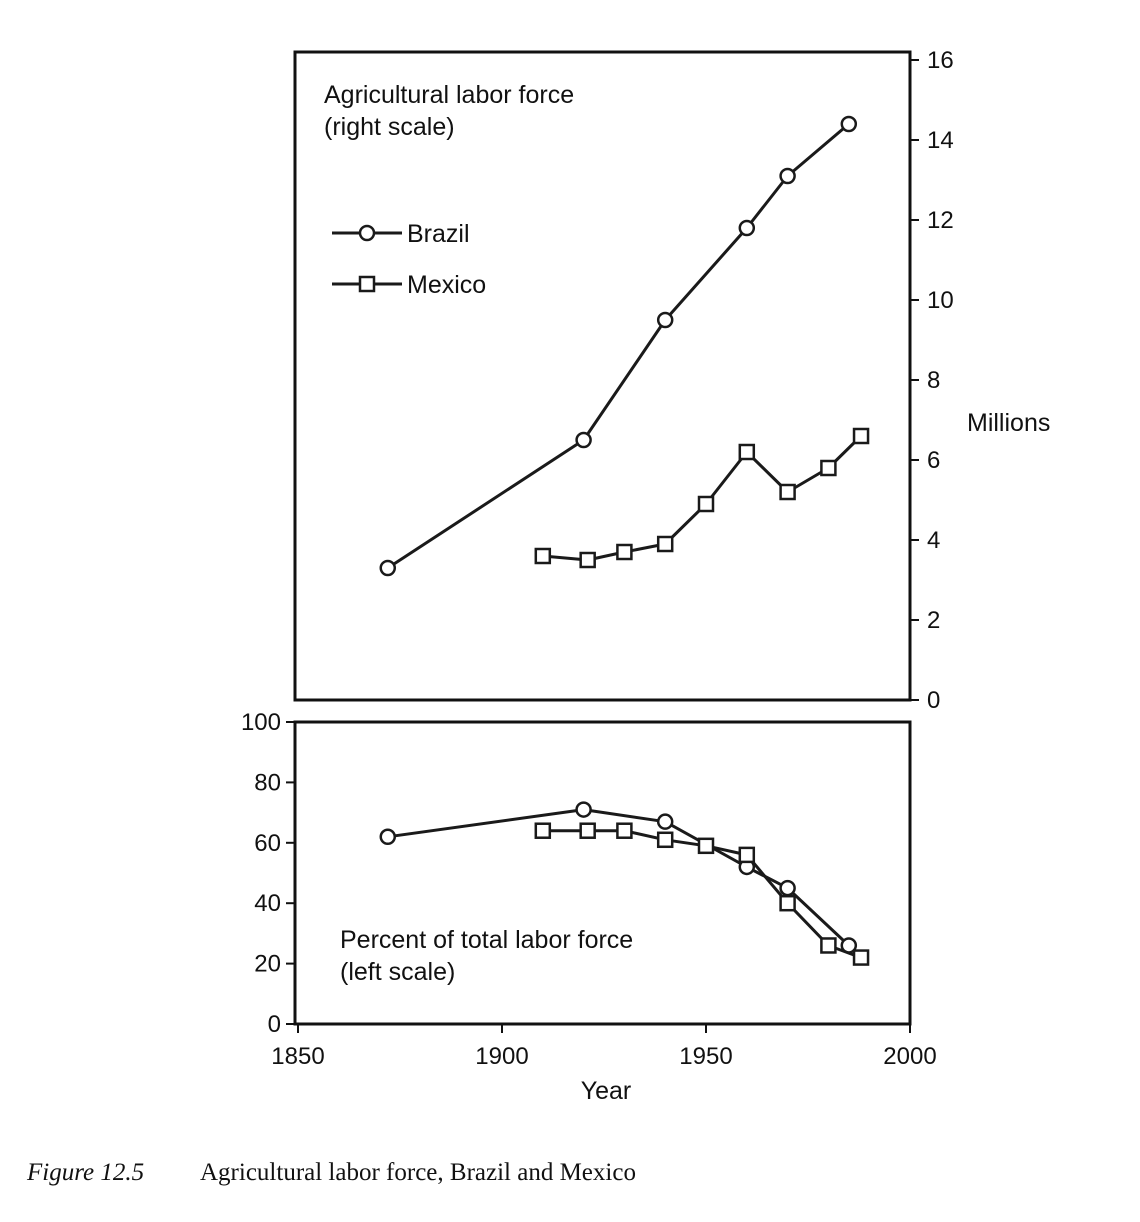 This screenshot has width=1140, height=1222. What do you see at coordinates (438, 234) in the screenshot?
I see `legend-brazil-label: Brazil` at bounding box center [438, 234].